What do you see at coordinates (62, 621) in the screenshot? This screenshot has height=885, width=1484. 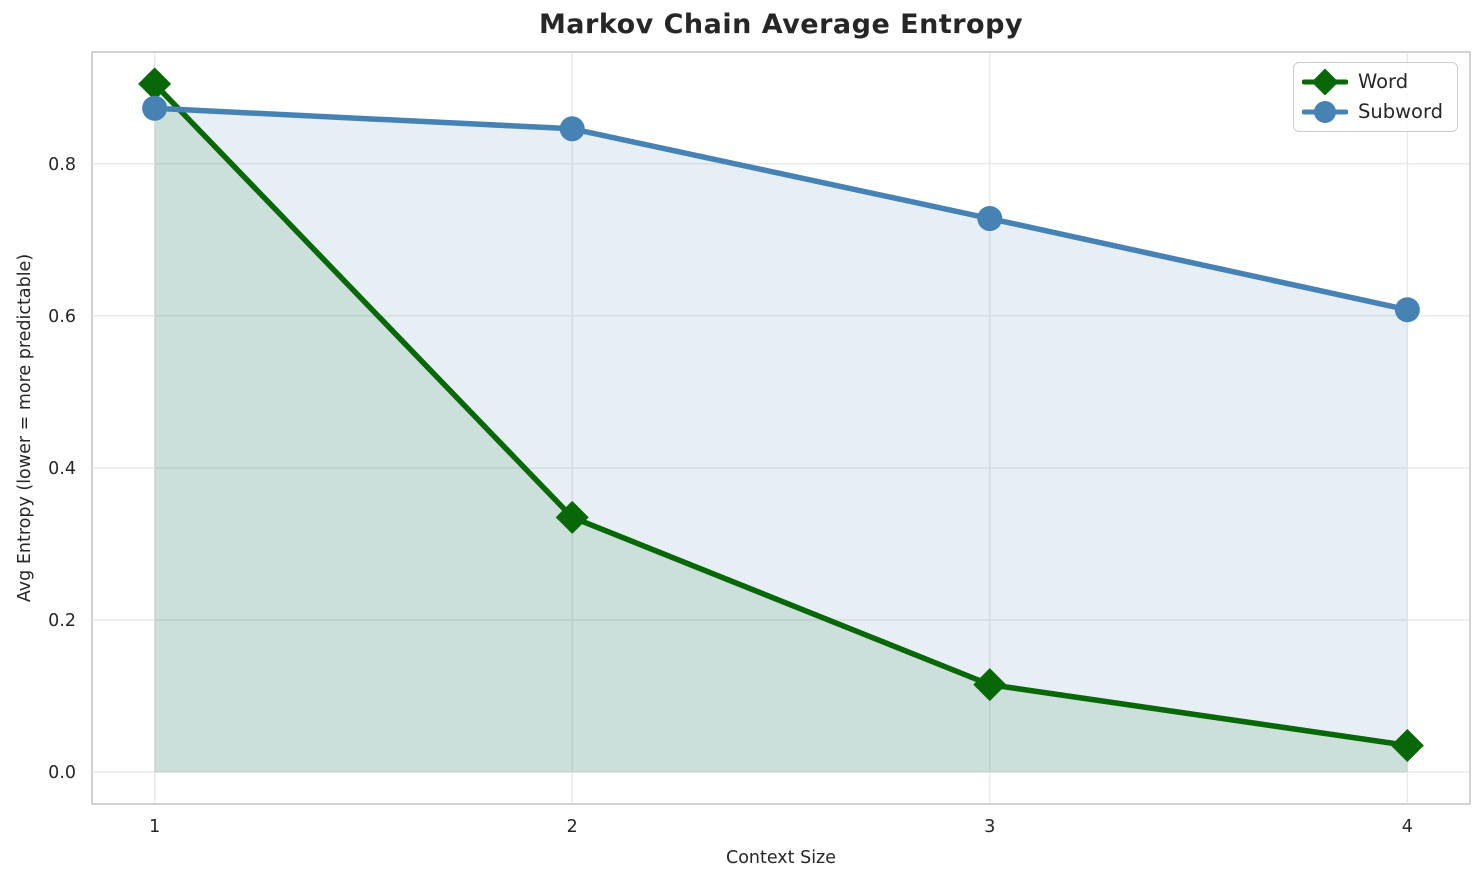 I see `y-tick-label: 0.2` at bounding box center [62, 621].